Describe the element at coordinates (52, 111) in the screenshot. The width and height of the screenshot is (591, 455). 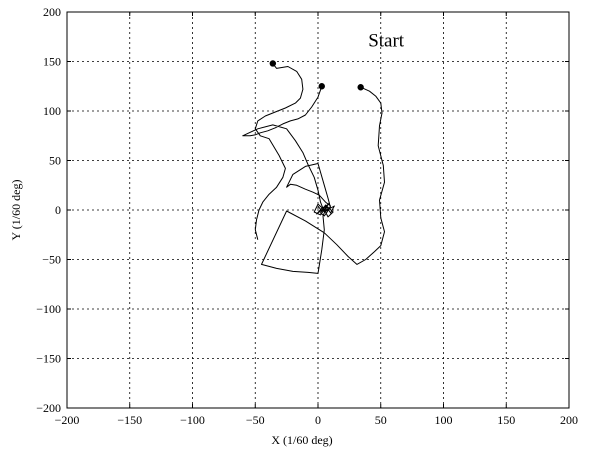
I see `y-tick-label: 100` at that location.